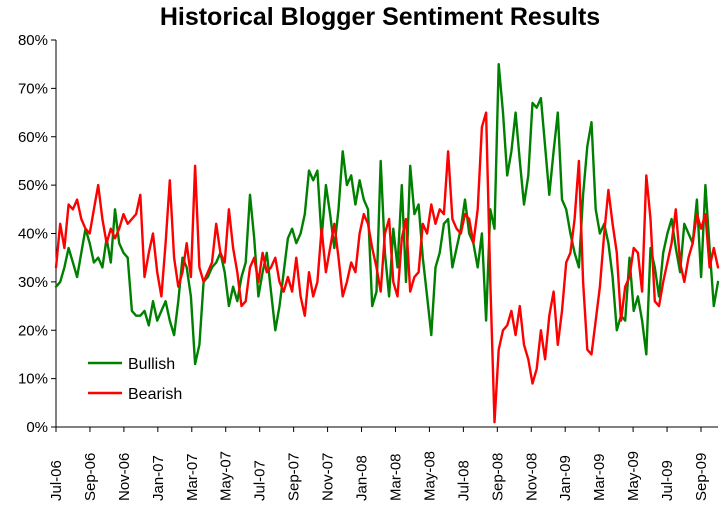 The height and width of the screenshot is (510, 726). I want to click on y-tick-label: 10%, so click(33, 379).